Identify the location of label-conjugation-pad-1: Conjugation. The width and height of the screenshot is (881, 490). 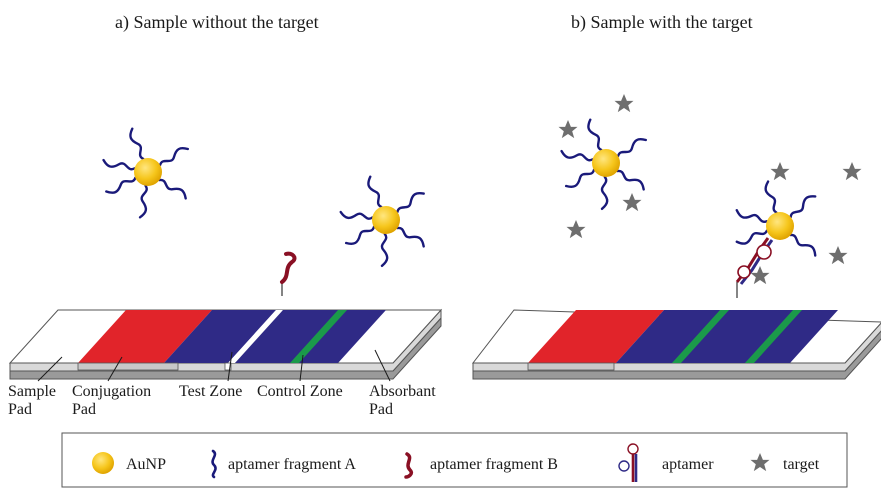
(111, 391).